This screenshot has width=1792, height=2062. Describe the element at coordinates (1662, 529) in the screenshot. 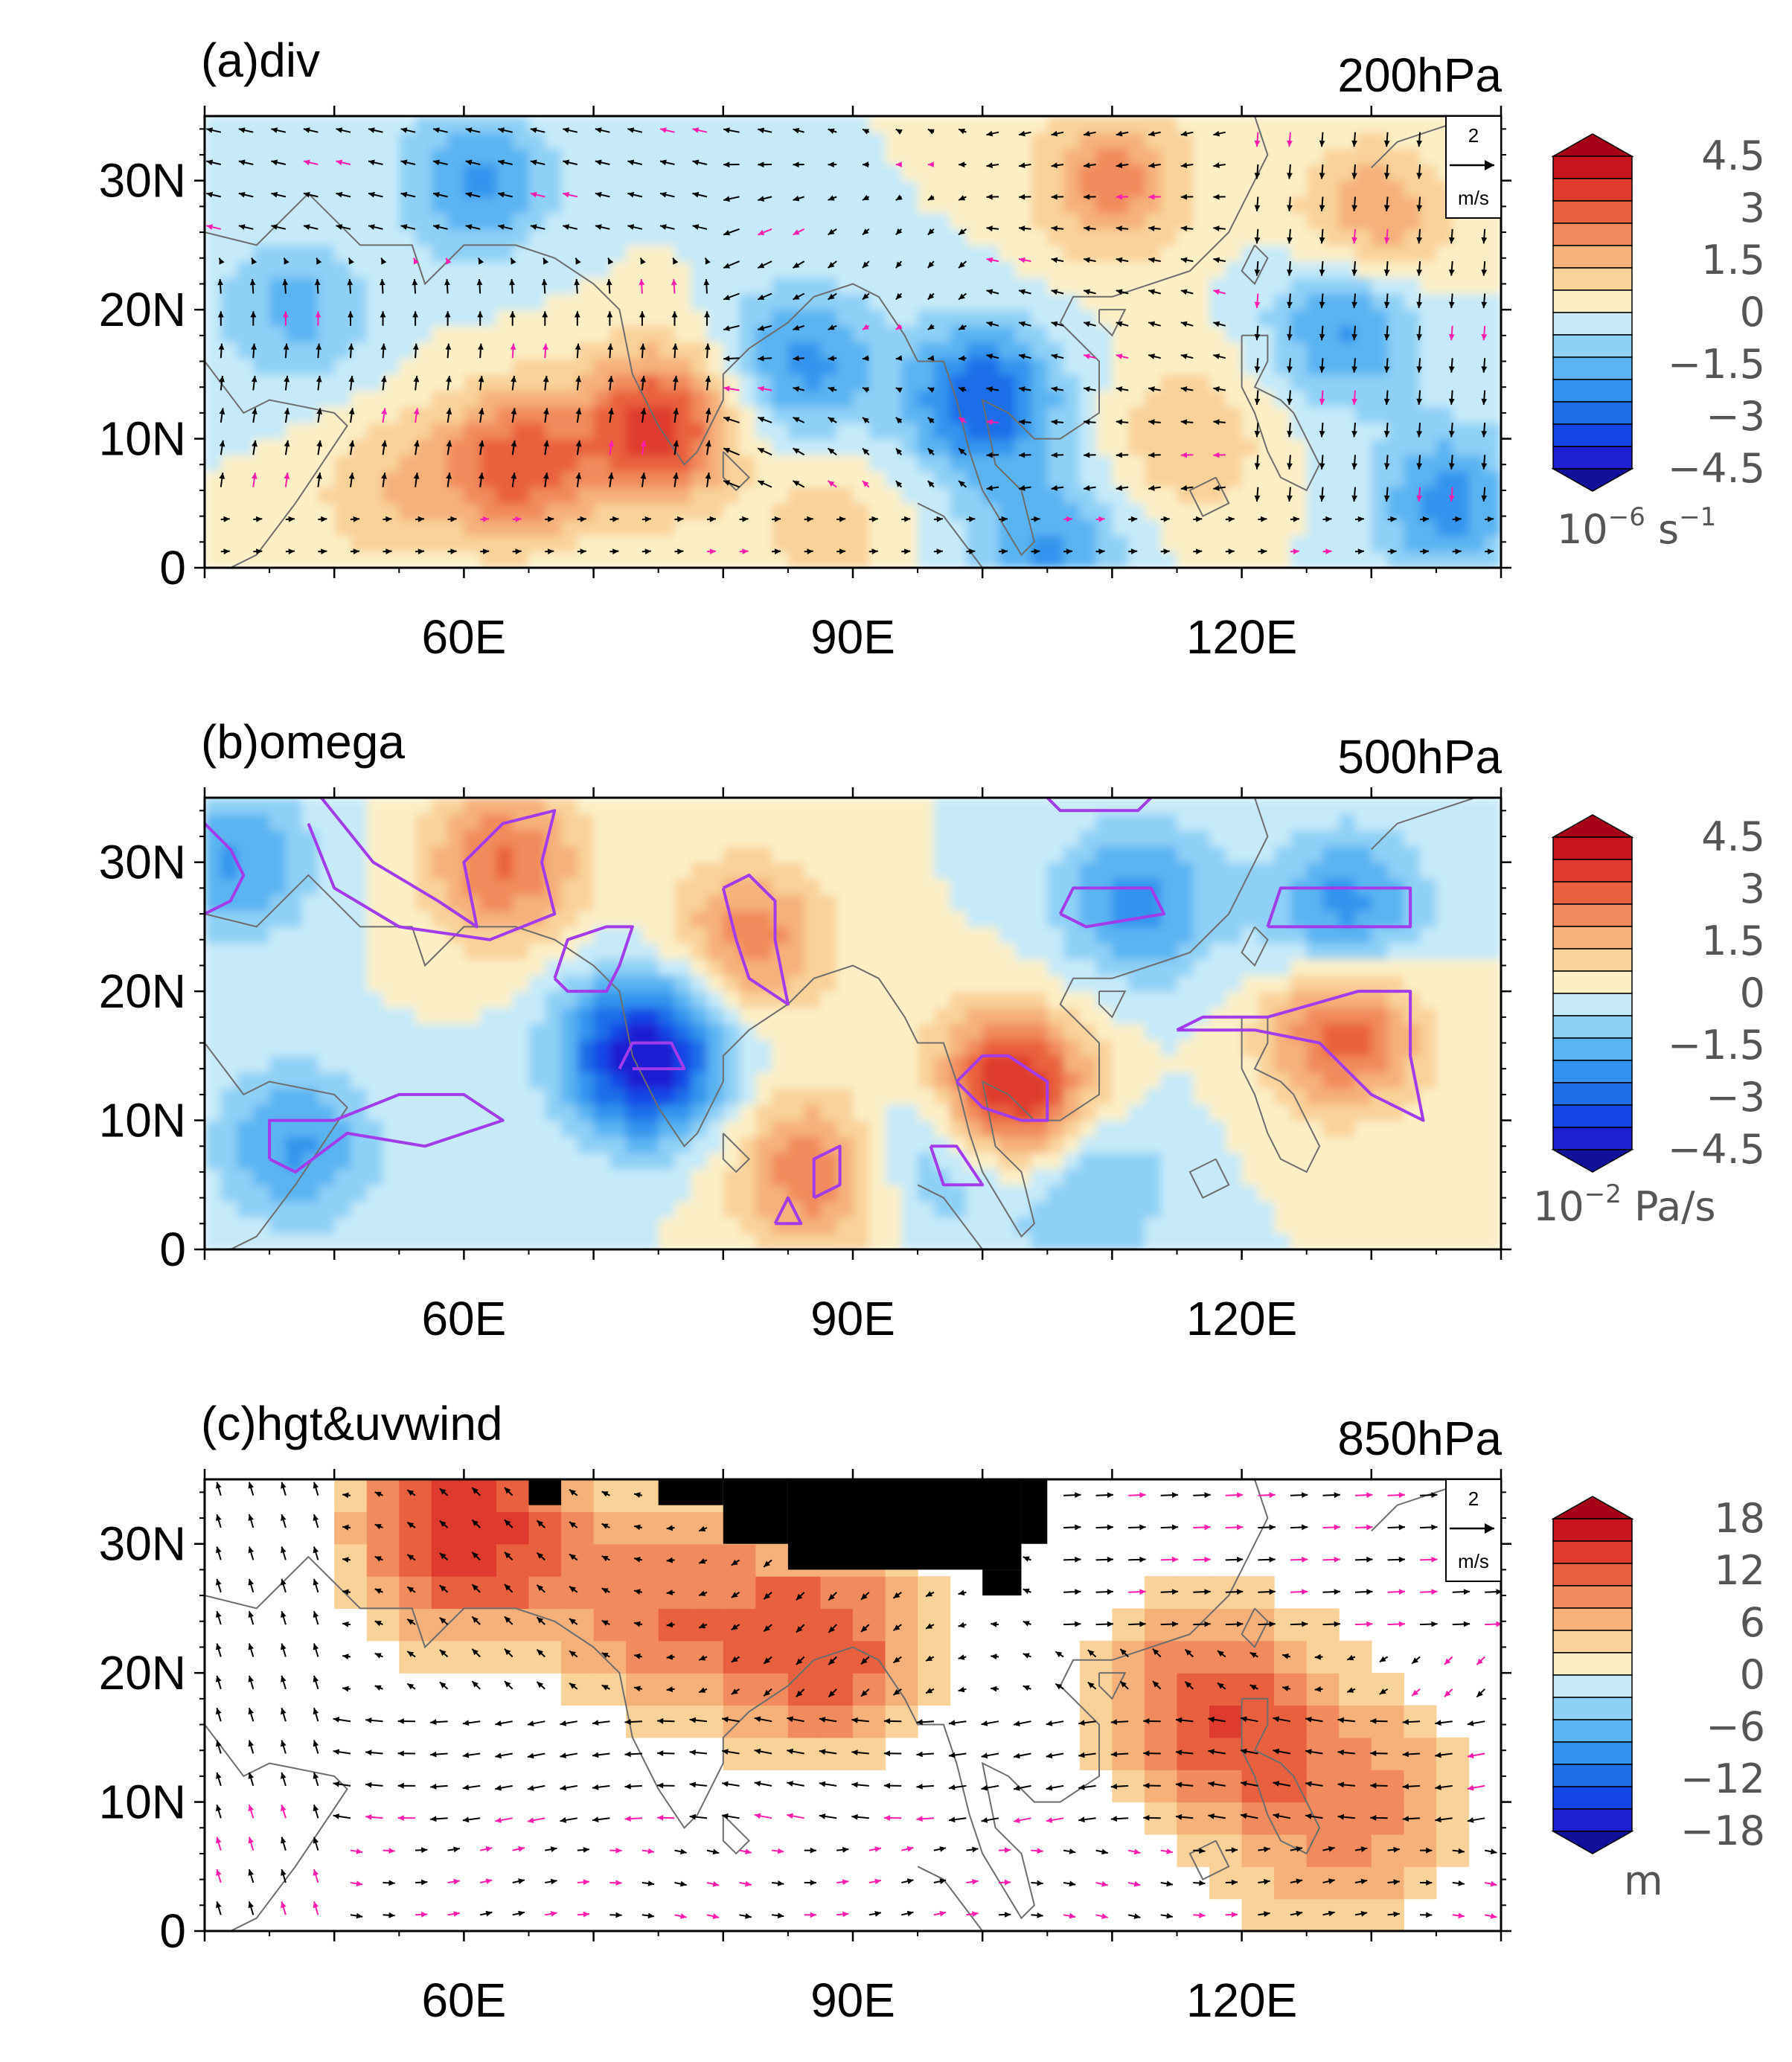

I see `units-name: s` at that location.